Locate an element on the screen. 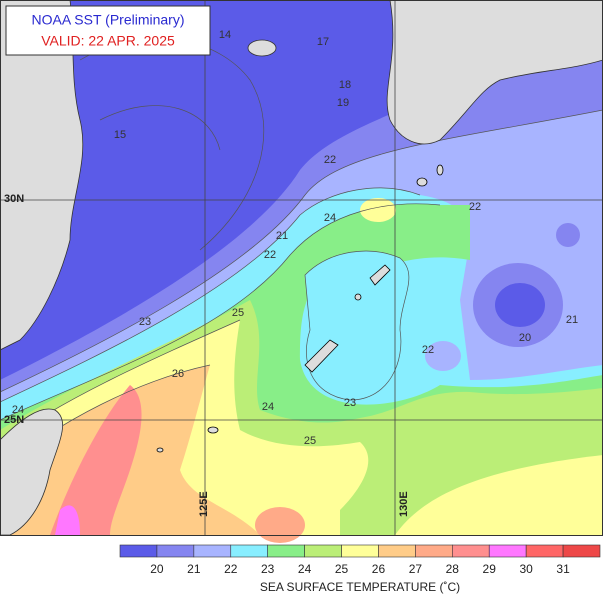 Image resolution: width=603 pixels, height=601 pixels. lon-label: 130E is located at coordinates (404, 504).